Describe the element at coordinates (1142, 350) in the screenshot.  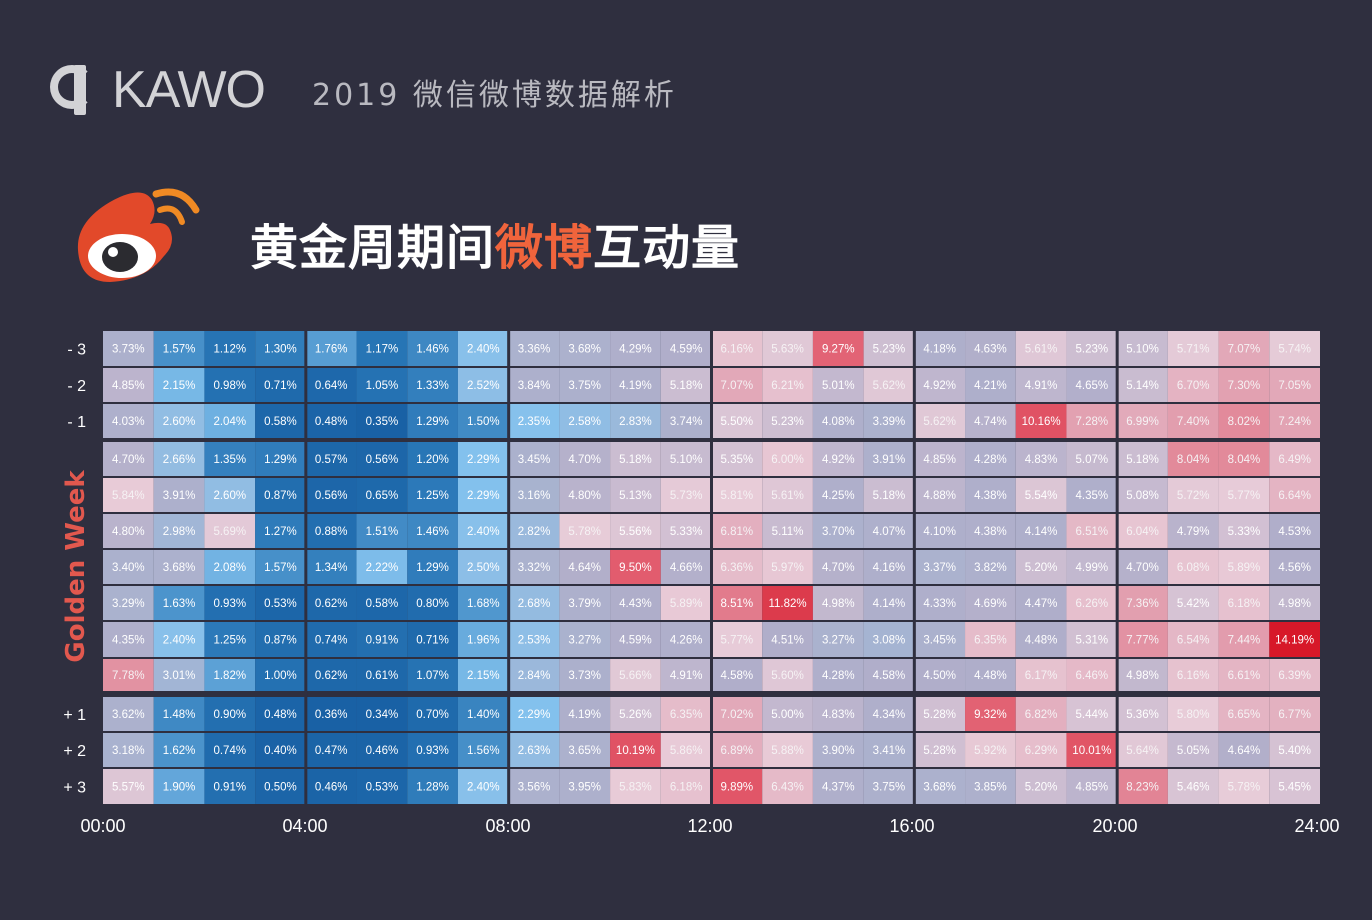
I see `cell-value-label: 5.10%` at that location.